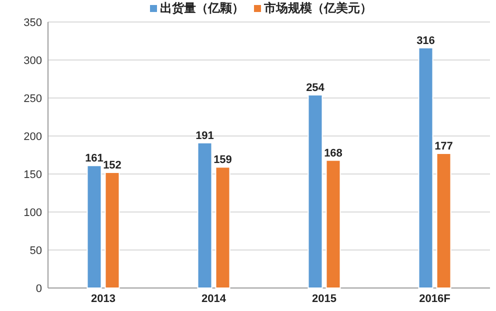 The height and width of the screenshot is (311, 496). What do you see at coordinates (443, 146) in the screenshot?
I see `data-label: 177` at bounding box center [443, 146].